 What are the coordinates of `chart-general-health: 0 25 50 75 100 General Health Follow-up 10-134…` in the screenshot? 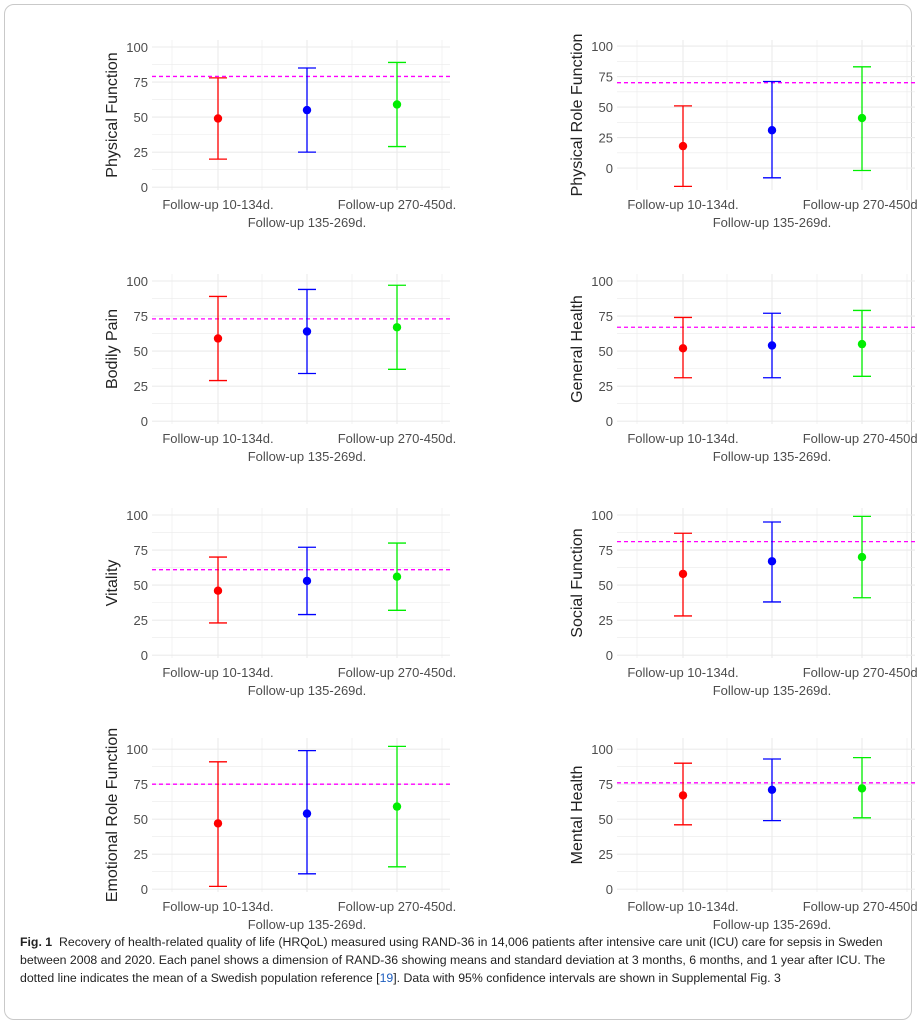 It's located at (743, 369).